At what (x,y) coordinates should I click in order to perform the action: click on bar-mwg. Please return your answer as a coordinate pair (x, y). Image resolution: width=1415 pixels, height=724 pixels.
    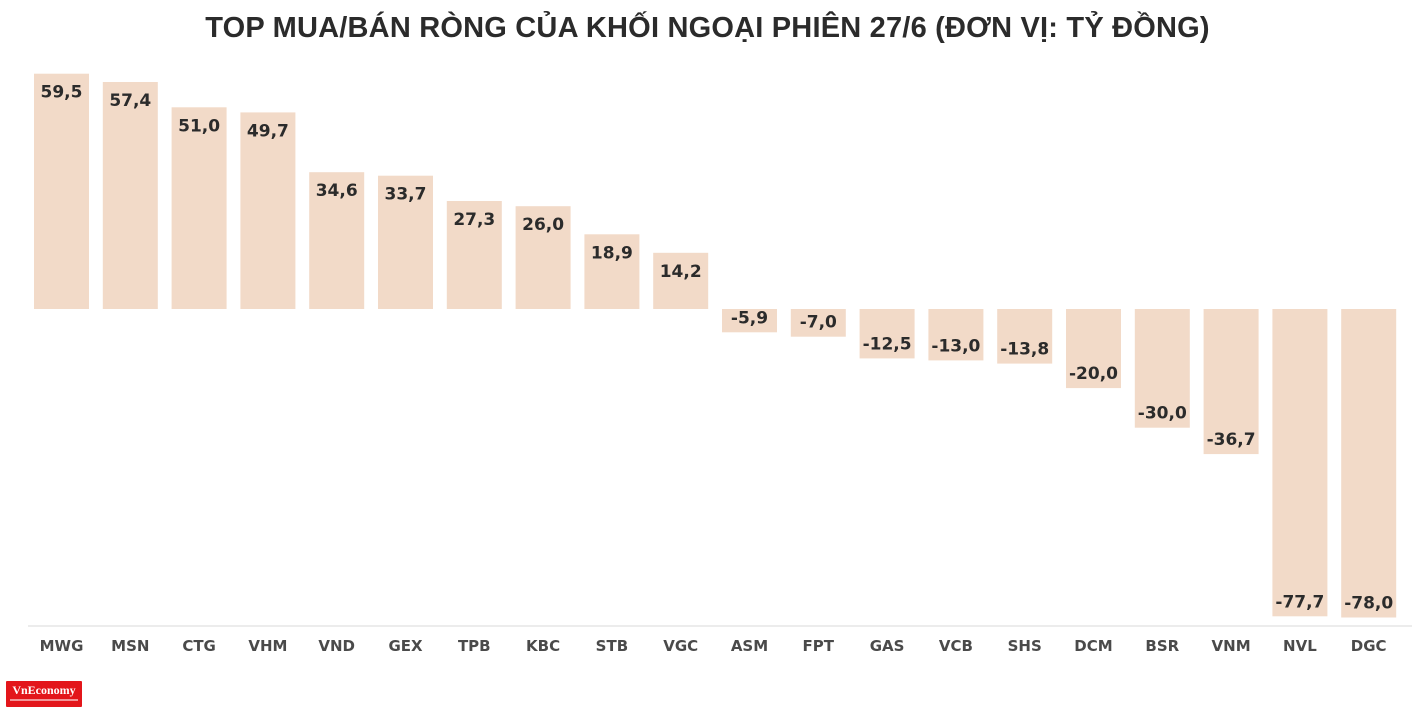
    Looking at the image, I should click on (61, 191).